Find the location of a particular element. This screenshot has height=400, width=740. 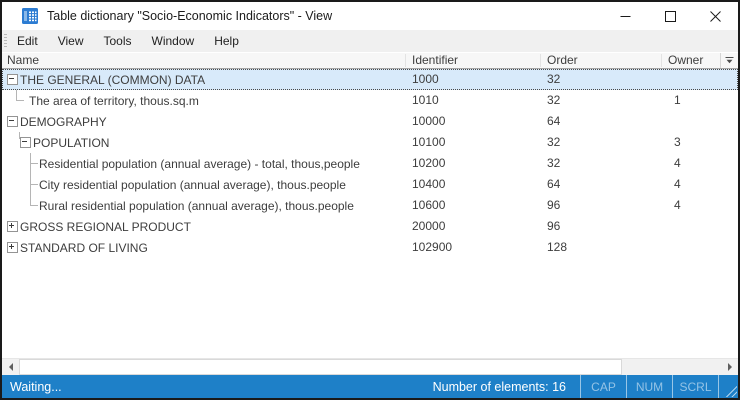

row-name: THE GENERAL (COMMON) DATA is located at coordinates (113, 79).